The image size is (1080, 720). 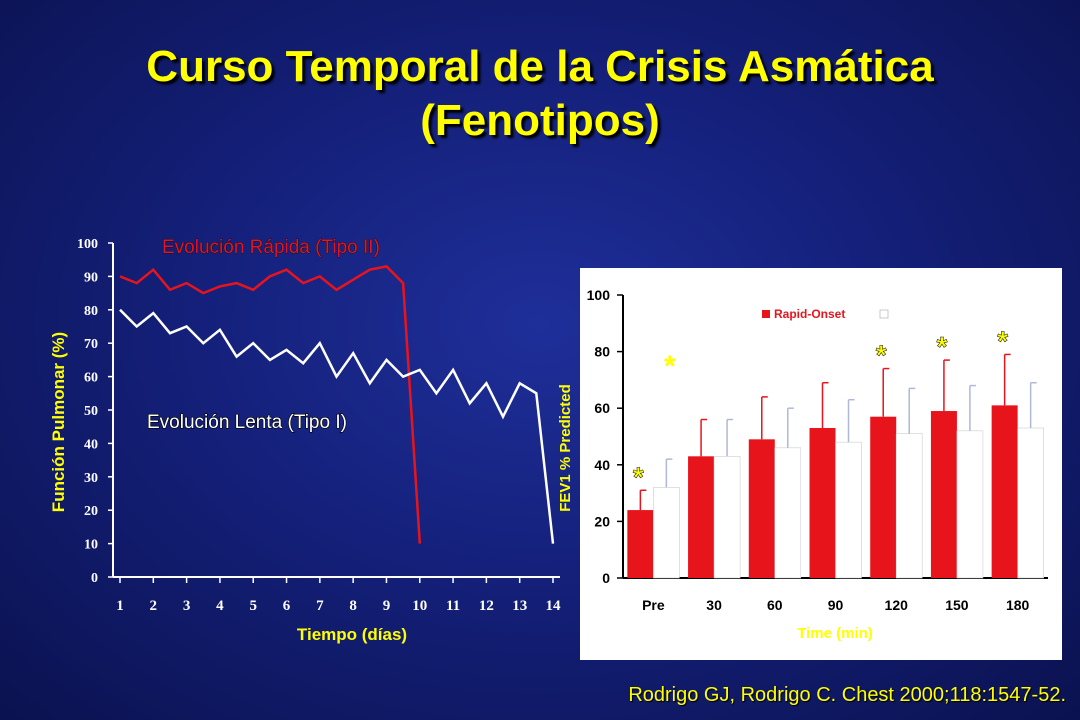 I want to click on title-line-2: (Fenotipos), so click(x=540, y=120).